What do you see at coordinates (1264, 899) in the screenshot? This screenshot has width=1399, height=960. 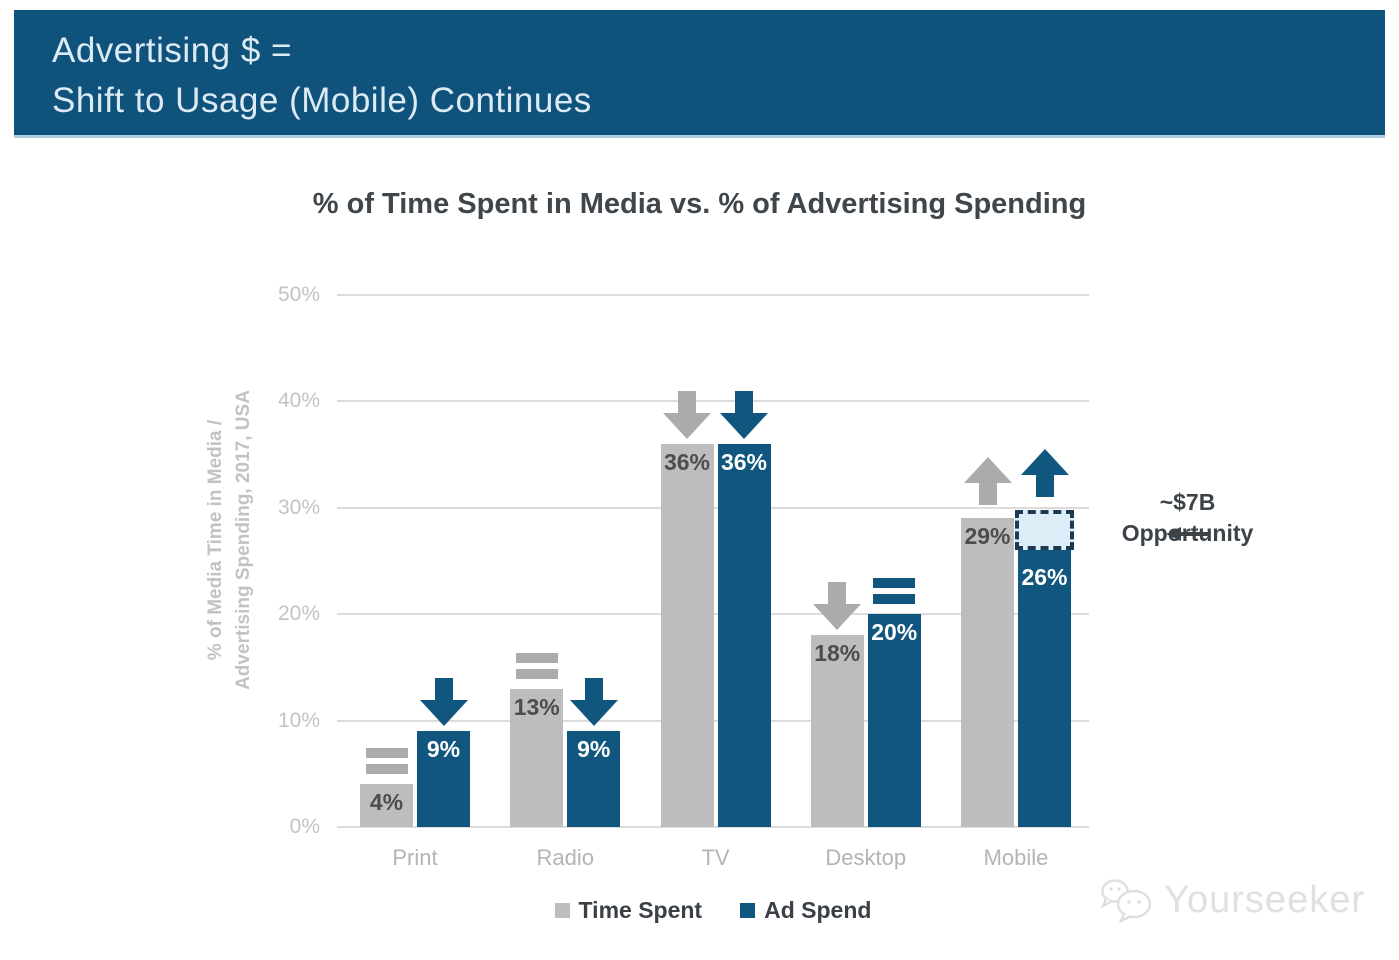 I see `watermark-text: Yourseeker` at bounding box center [1264, 899].